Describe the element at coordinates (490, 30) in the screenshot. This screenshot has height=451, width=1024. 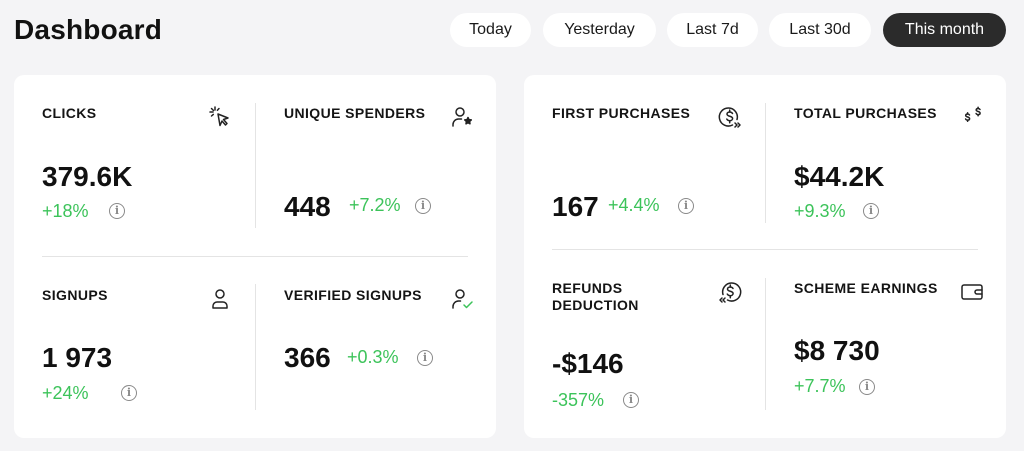
I see `range-today: Today` at that location.